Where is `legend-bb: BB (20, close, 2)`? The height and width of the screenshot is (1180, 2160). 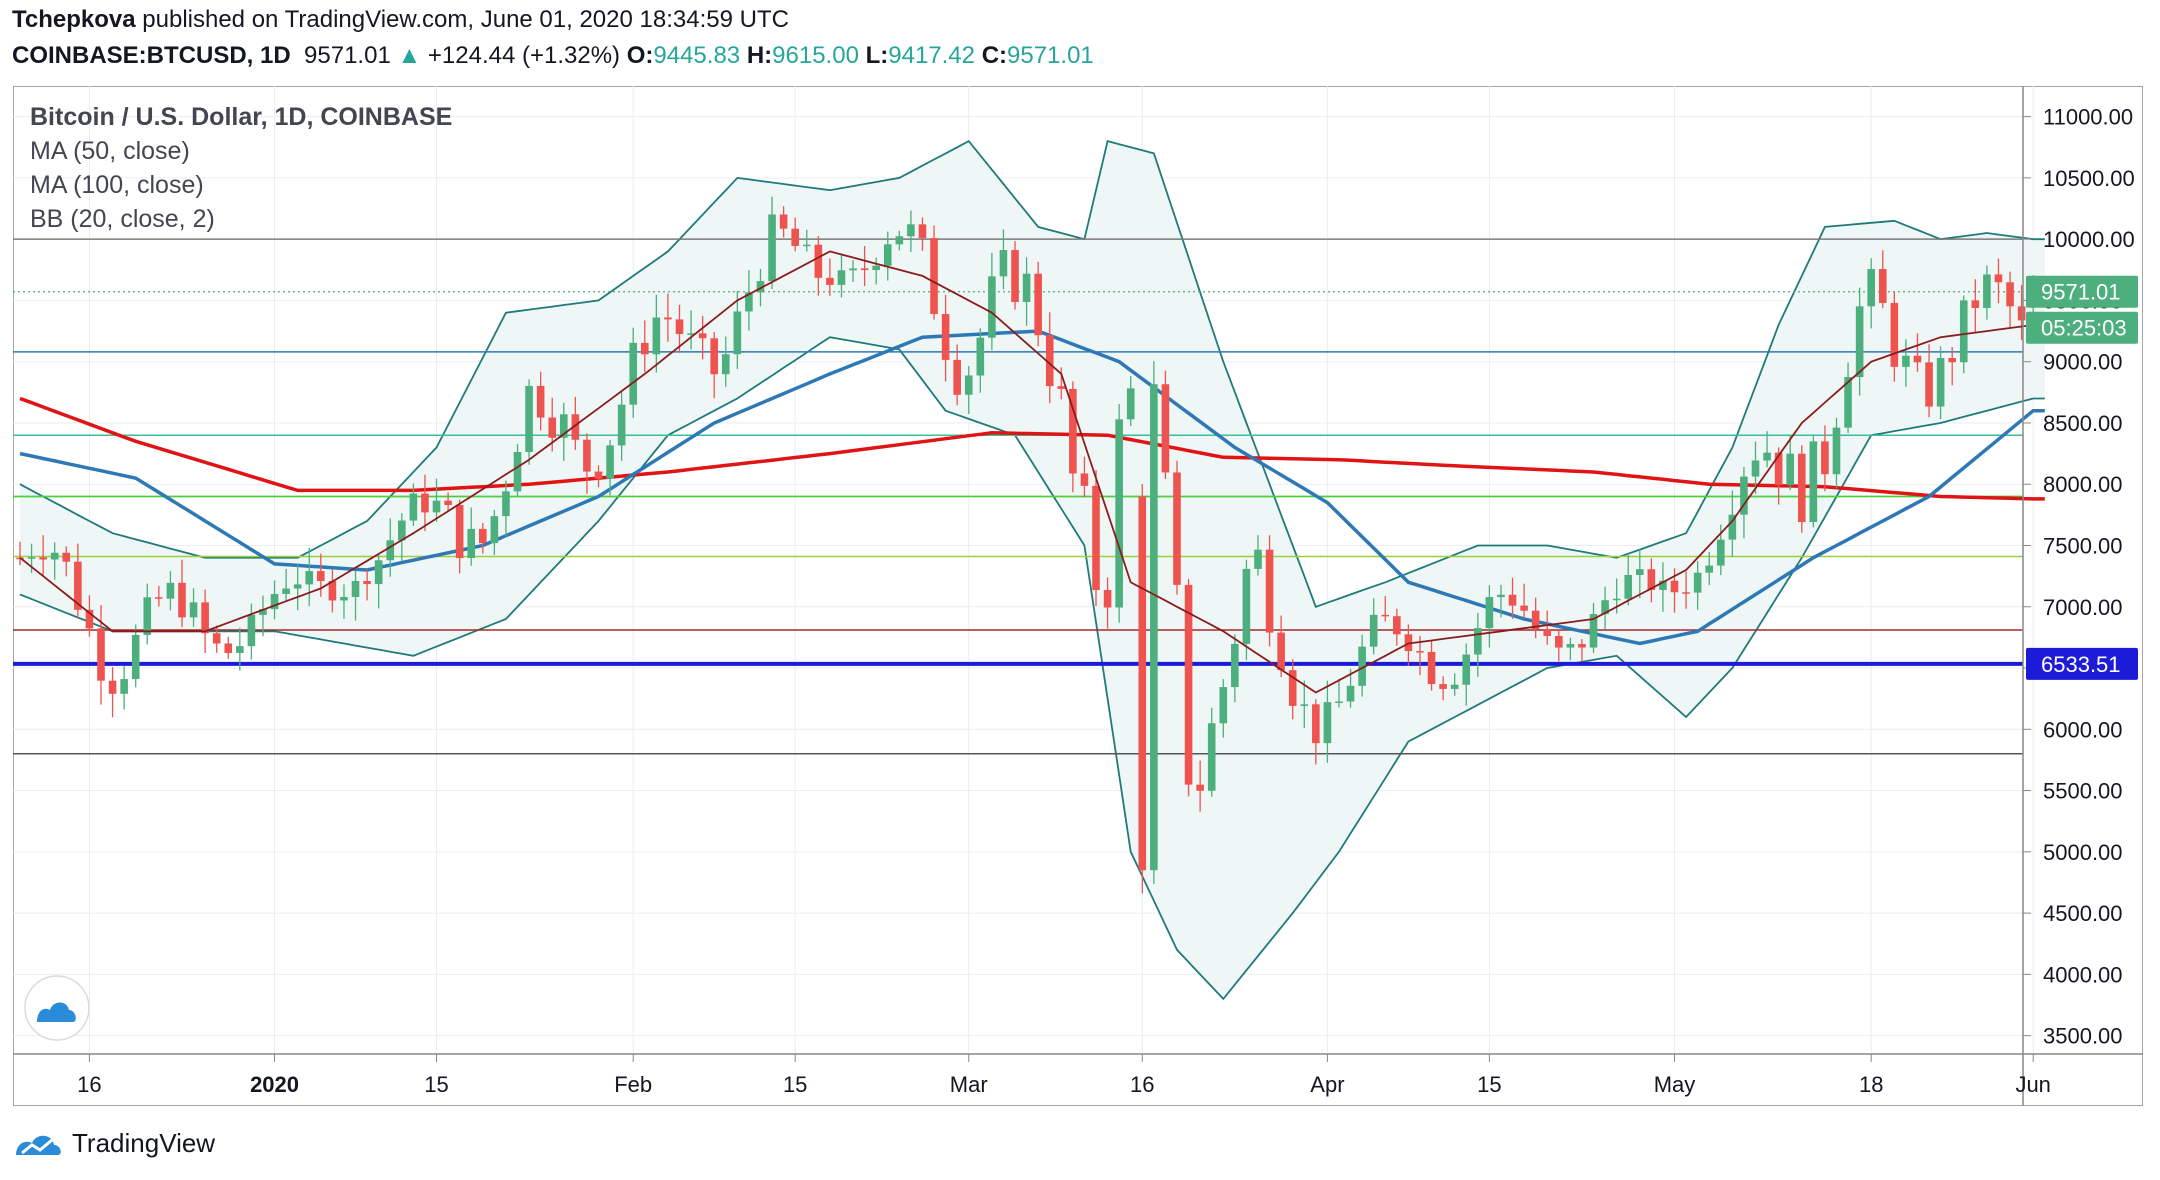
legend-bb: BB (20, close, 2) is located at coordinates (122, 219).